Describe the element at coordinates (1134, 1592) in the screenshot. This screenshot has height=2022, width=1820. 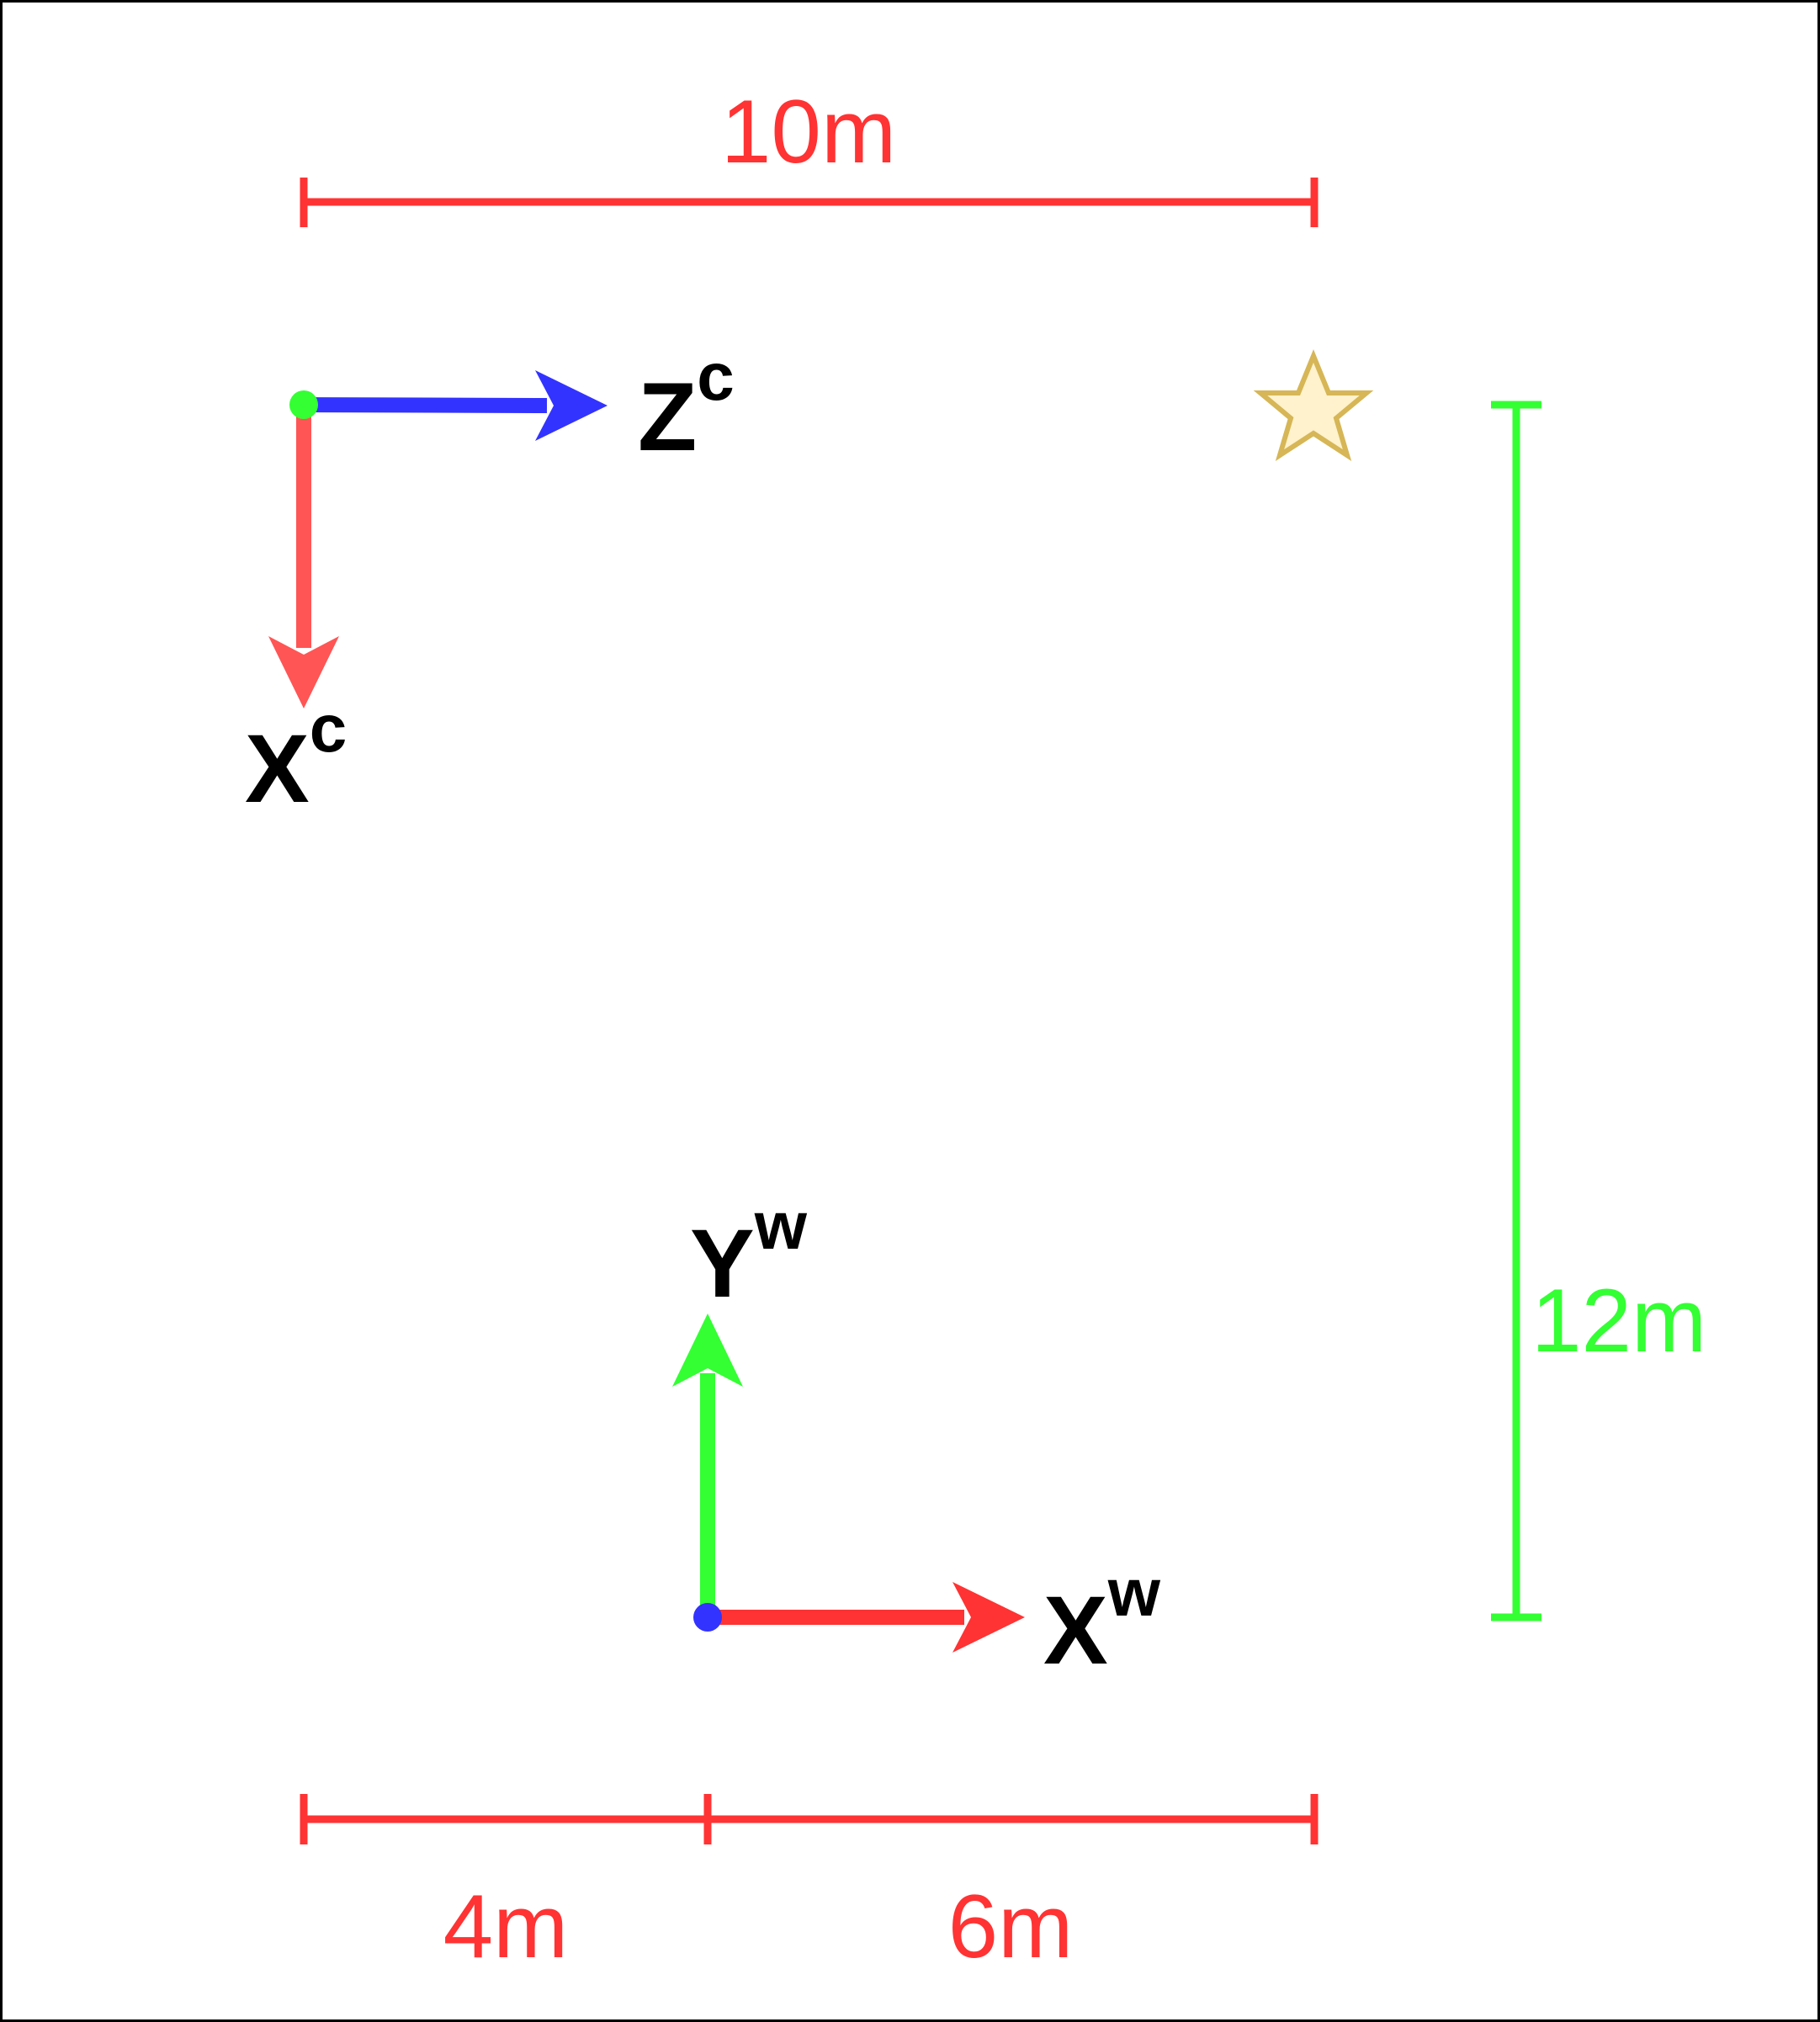
I see `world-x-axis-sup: w` at that location.